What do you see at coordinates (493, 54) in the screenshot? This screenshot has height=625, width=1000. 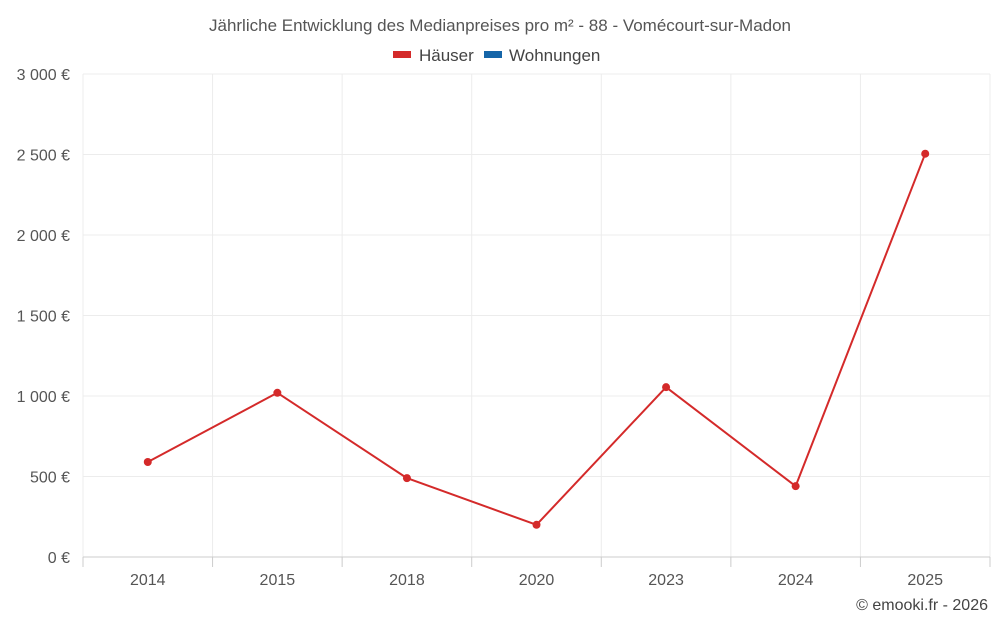 I see `legend-swatch-wohnungen` at bounding box center [493, 54].